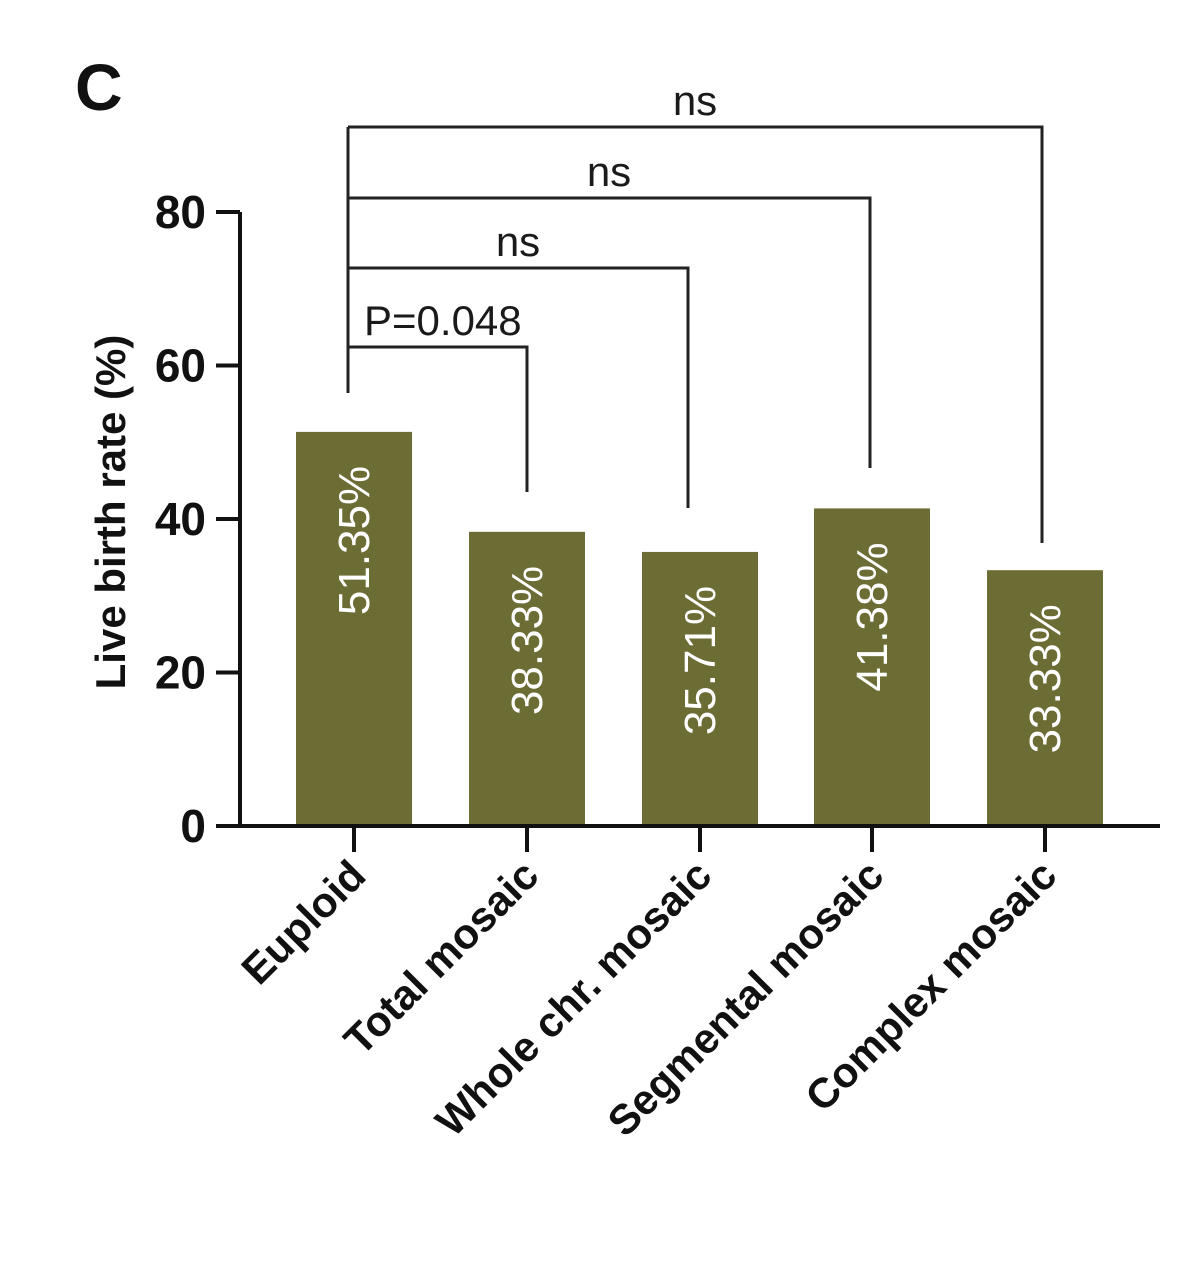 This screenshot has width=1200, height=1269. What do you see at coordinates (700, 660) in the screenshot?
I see `bar-value-label-3: 35.71%` at bounding box center [700, 660].